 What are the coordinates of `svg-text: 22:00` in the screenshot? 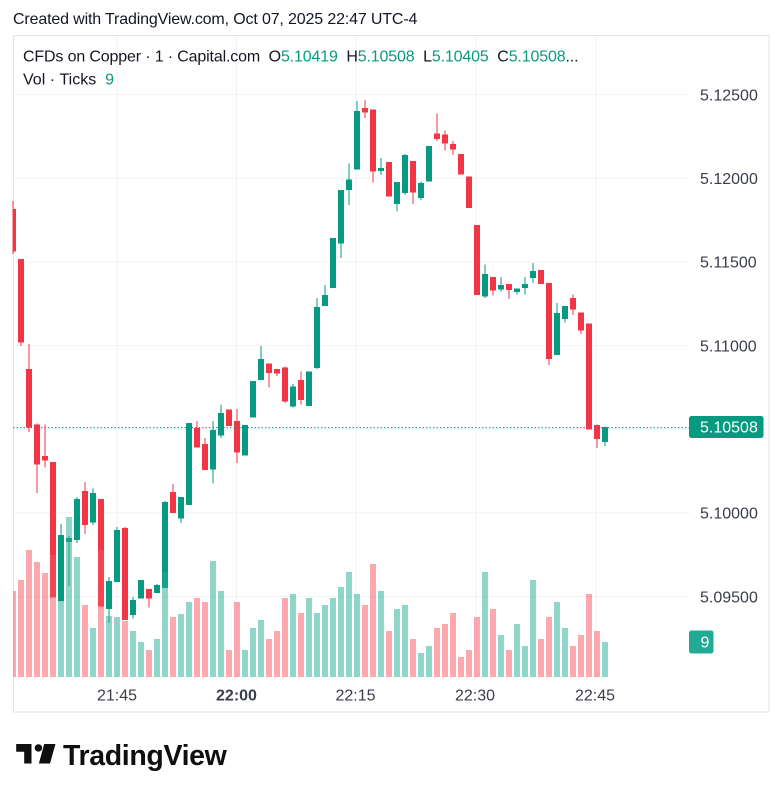 It's located at (236, 695).